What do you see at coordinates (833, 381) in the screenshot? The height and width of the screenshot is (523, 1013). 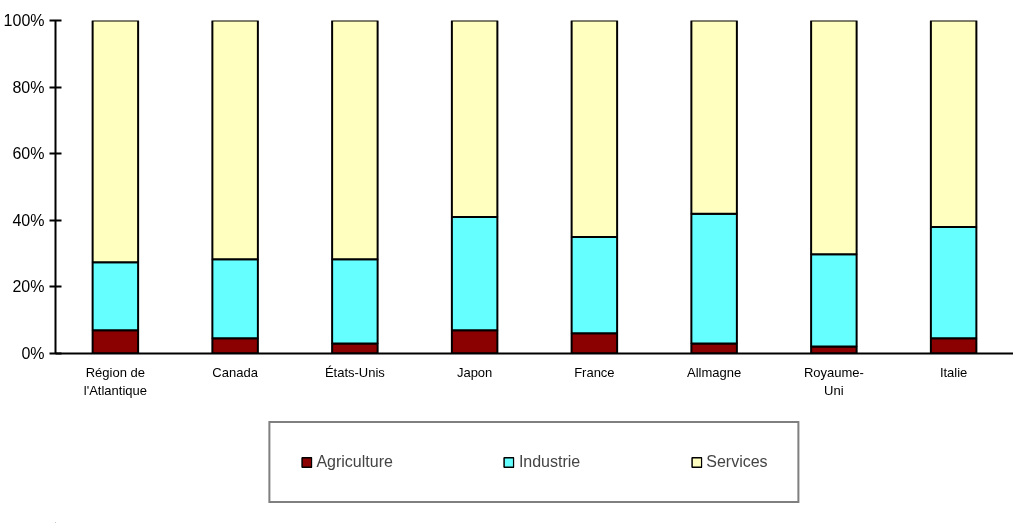 I see `x-tick-label: Royaume-Uni` at bounding box center [833, 381].